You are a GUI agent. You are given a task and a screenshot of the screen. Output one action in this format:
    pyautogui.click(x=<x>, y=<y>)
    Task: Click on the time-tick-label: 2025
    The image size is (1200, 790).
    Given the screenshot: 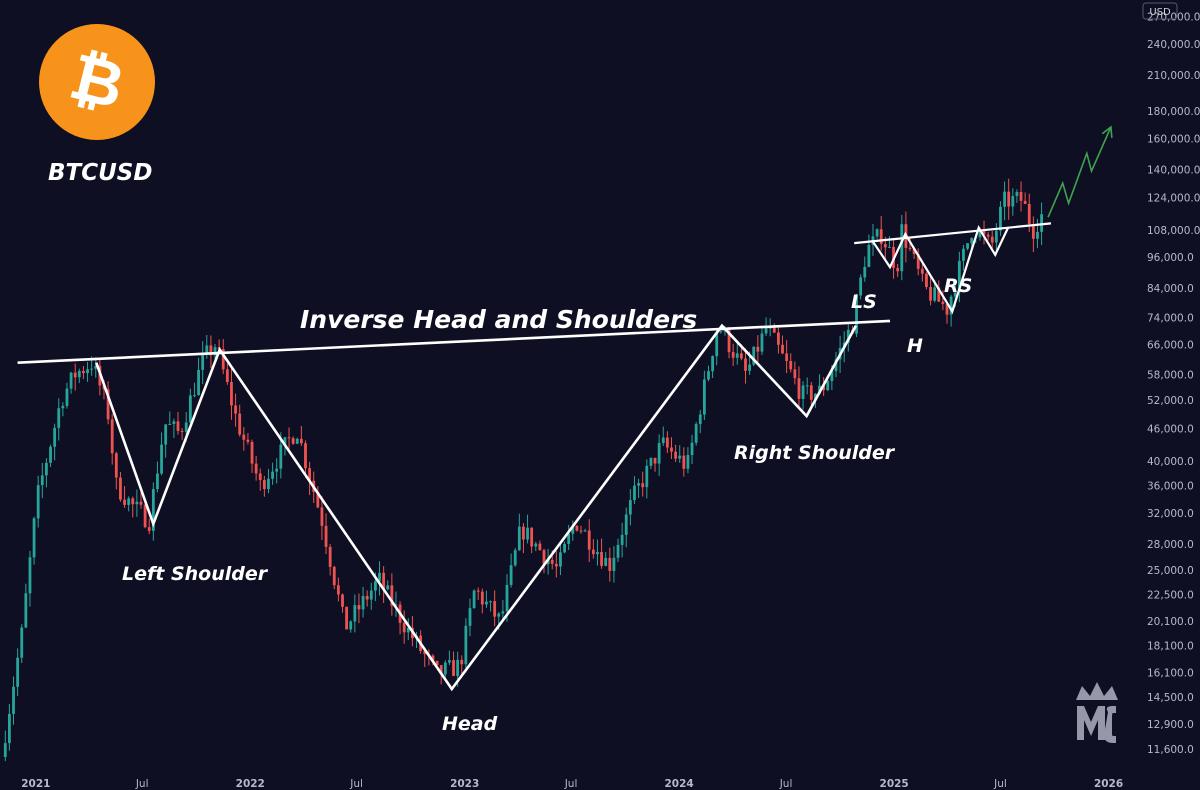 What is the action you would take?
    pyautogui.click(x=894, y=784)
    